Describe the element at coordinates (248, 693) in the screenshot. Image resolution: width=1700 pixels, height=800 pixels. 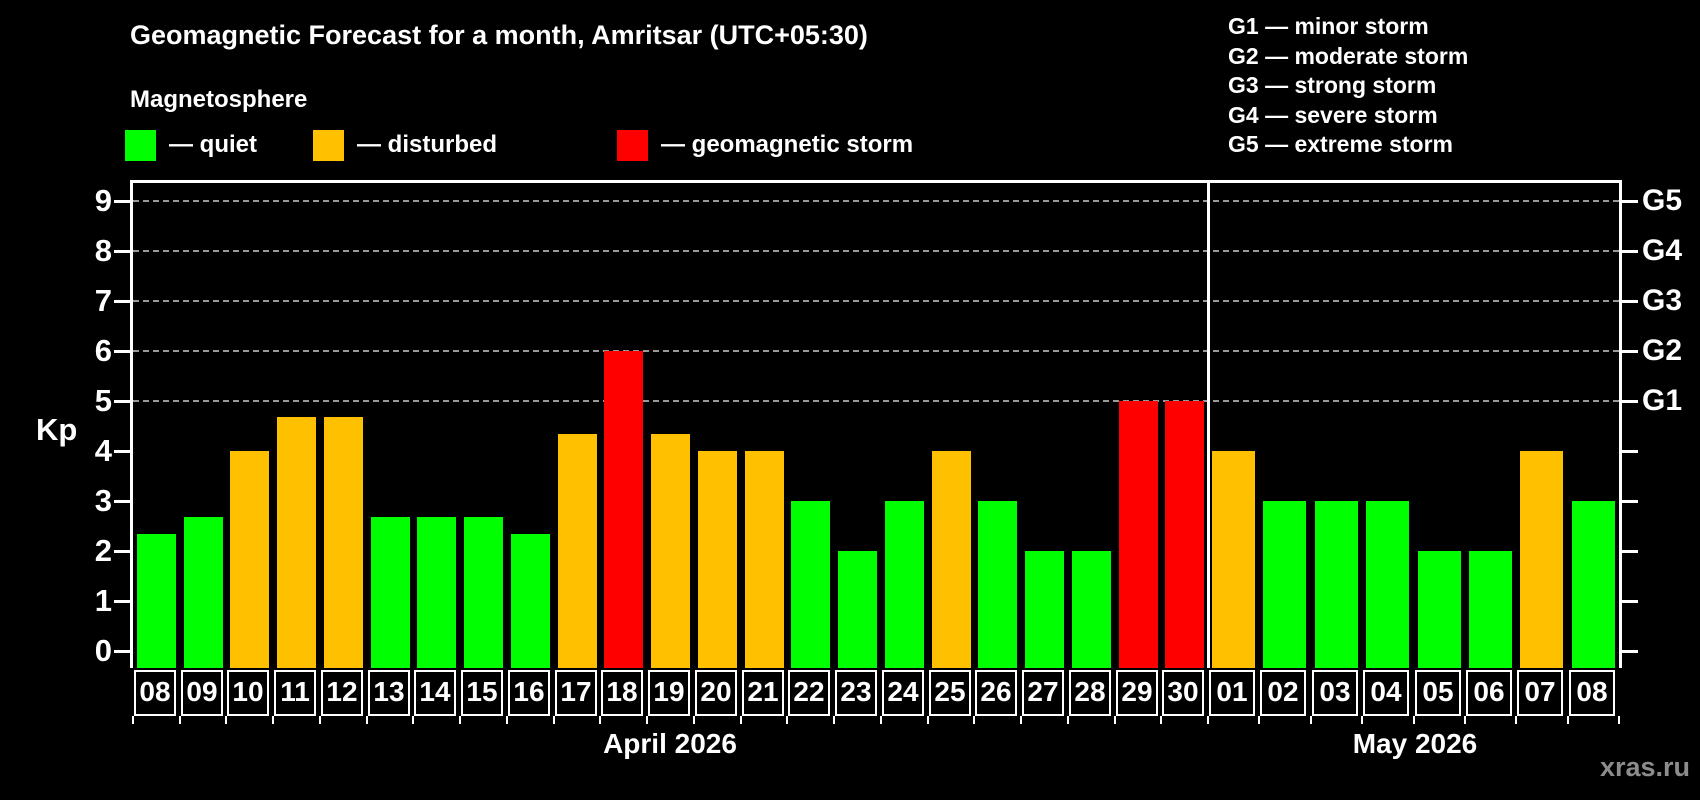
I see `date-cell-10: 10` at that location.